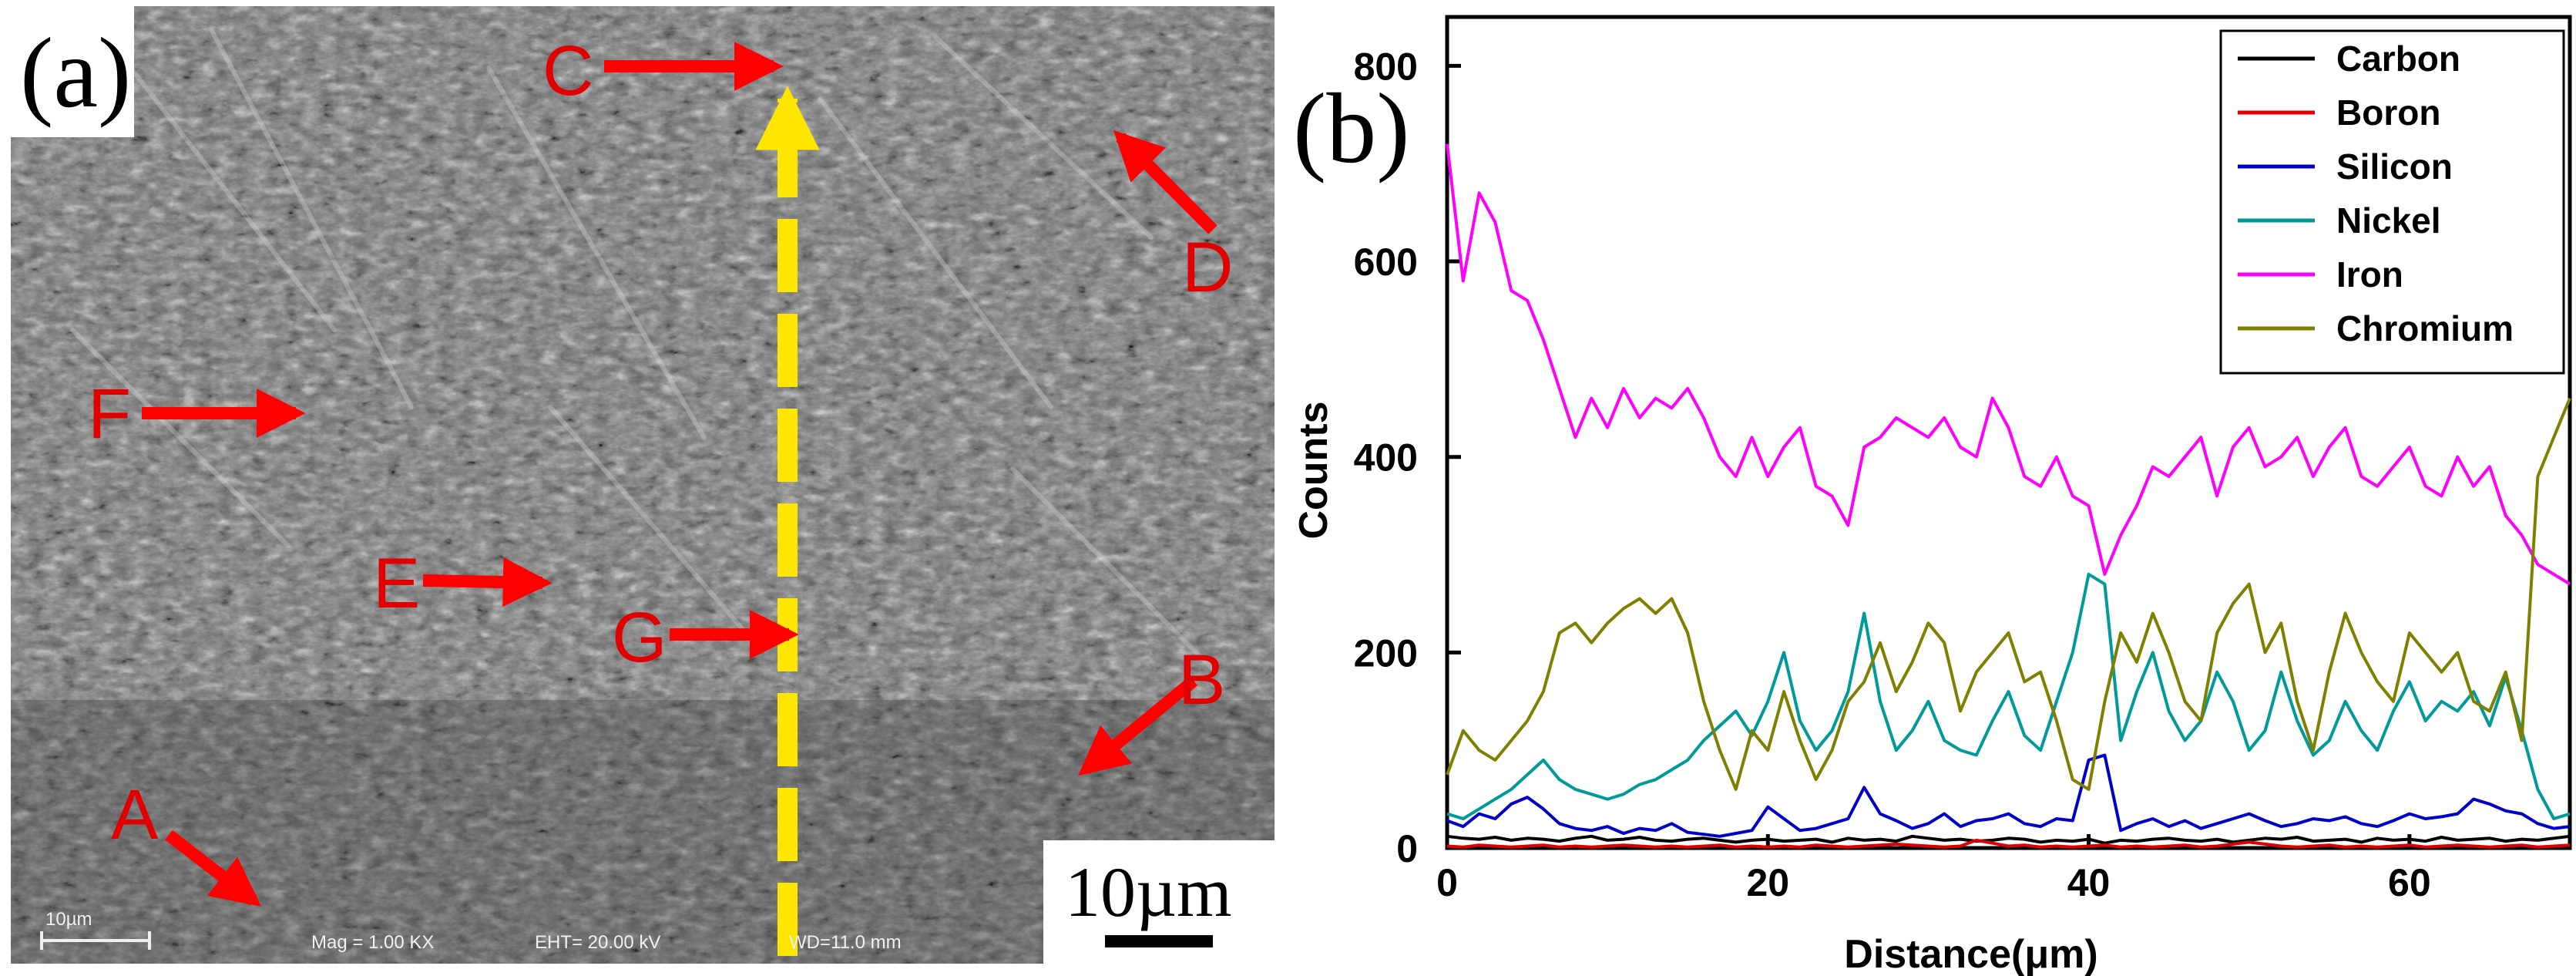  What do you see at coordinates (2394, 167) in the screenshot?
I see `legend-label-silicon: Silicon` at bounding box center [2394, 167].